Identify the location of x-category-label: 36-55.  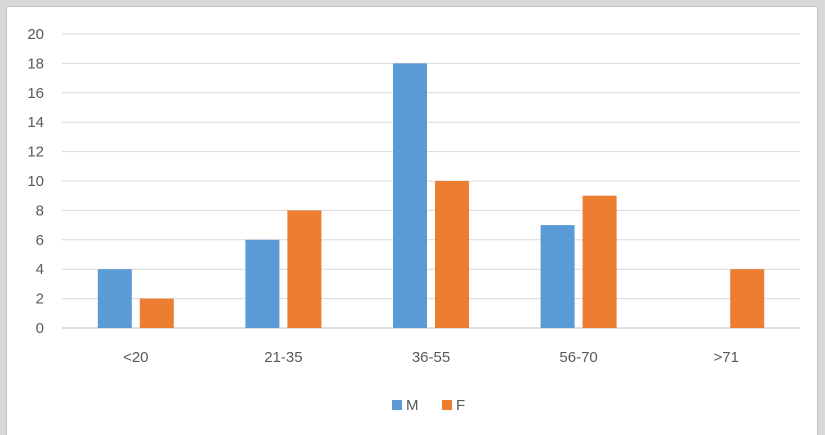
(431, 357).